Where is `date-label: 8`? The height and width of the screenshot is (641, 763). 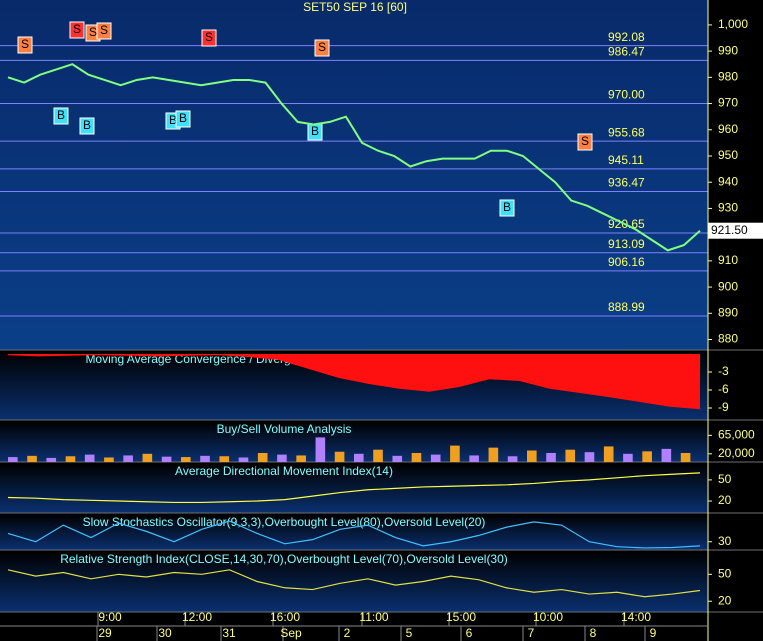 date-label: 8 is located at coordinates (593, 633).